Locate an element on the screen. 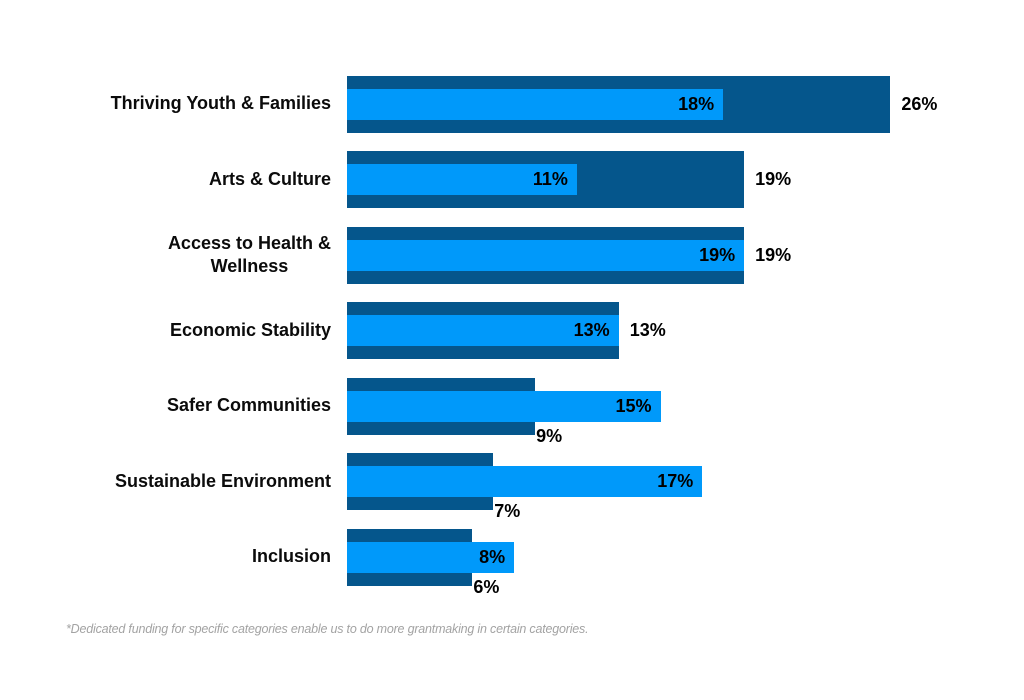  category-label: Sustainable Environment is located at coordinates (223, 481).